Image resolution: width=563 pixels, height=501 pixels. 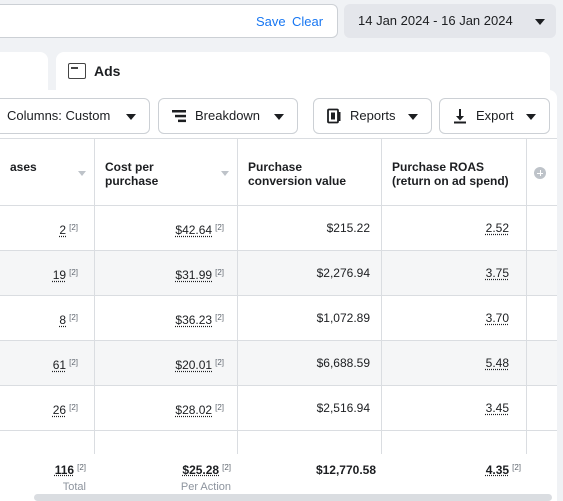 What do you see at coordinates (306, 318) in the screenshot?
I see `conversion-value-cell: $1,072.89` at bounding box center [306, 318].